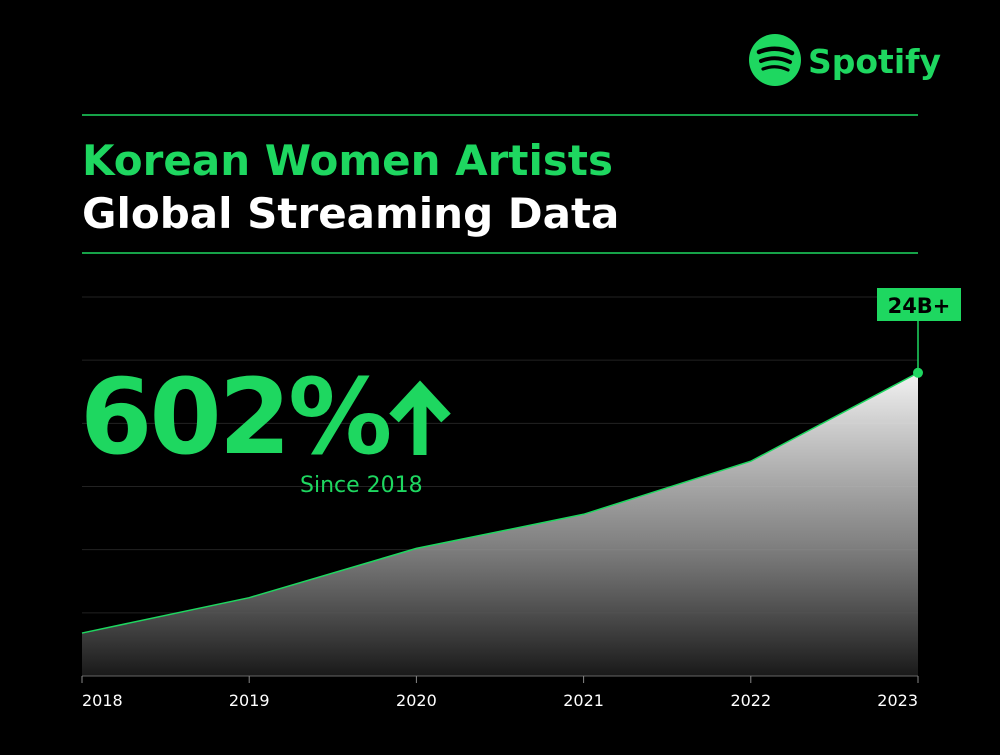  Describe the element at coordinates (583, 700) in the screenshot. I see `x-tick-label: 2021` at that location.